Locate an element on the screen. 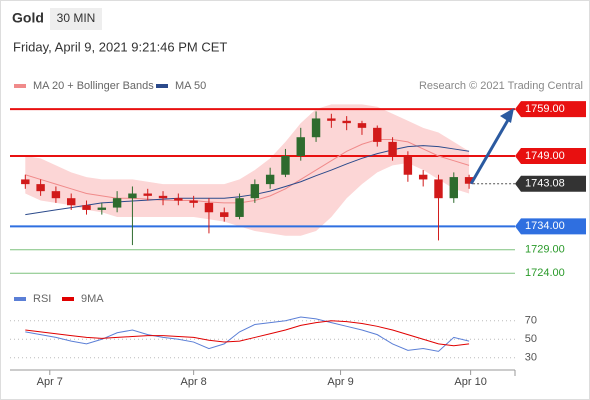 This screenshot has width=590, height=400. y-tick-label: 50 is located at coordinates (531, 339).